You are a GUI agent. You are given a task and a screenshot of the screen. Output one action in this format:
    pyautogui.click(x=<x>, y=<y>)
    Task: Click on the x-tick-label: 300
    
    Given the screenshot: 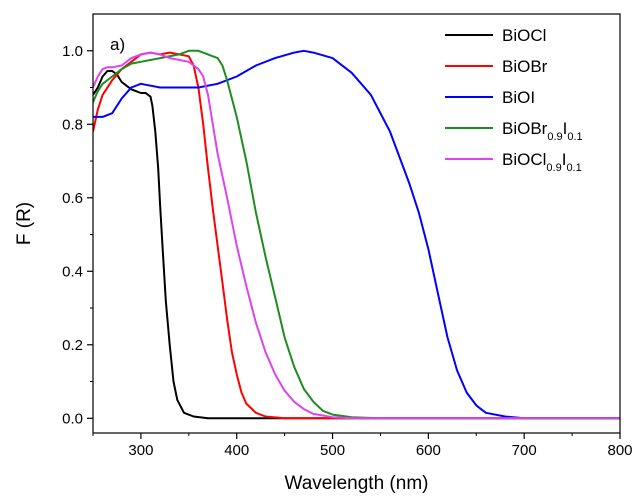 What is the action you would take?
    pyautogui.click(x=140, y=450)
    